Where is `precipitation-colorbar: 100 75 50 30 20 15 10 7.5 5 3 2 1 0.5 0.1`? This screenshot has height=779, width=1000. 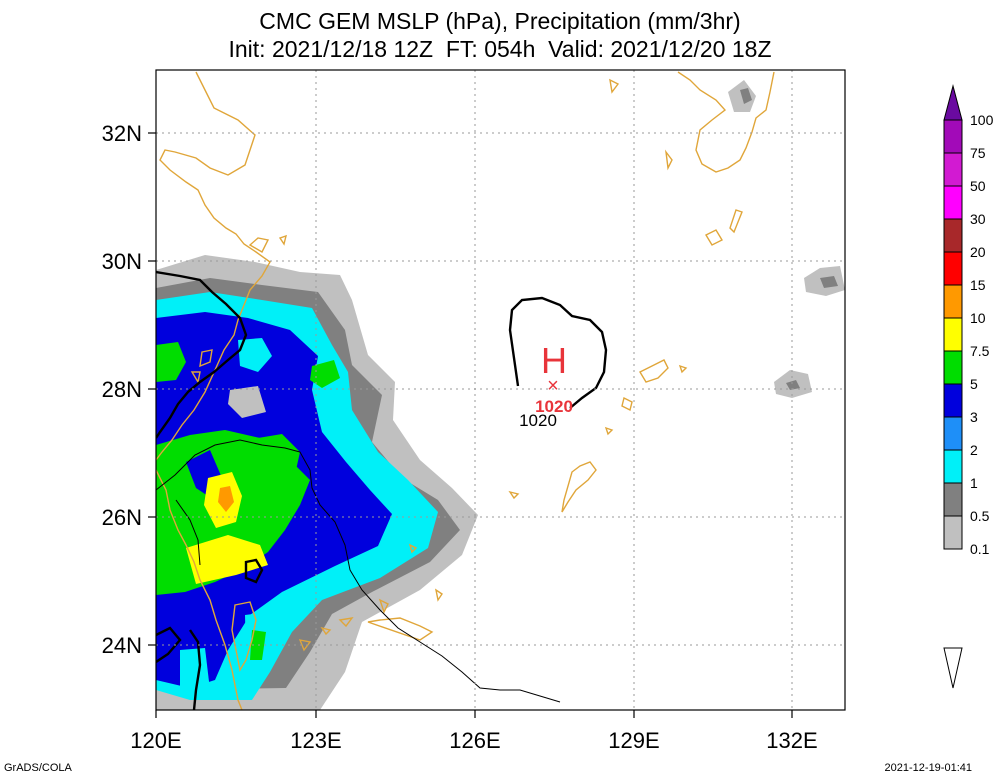
precipitation-colorbar: 100 75 50 30 20 15 10 7.5 5 3 2 1 0.5 0.1 is located at coordinates (968, 386).